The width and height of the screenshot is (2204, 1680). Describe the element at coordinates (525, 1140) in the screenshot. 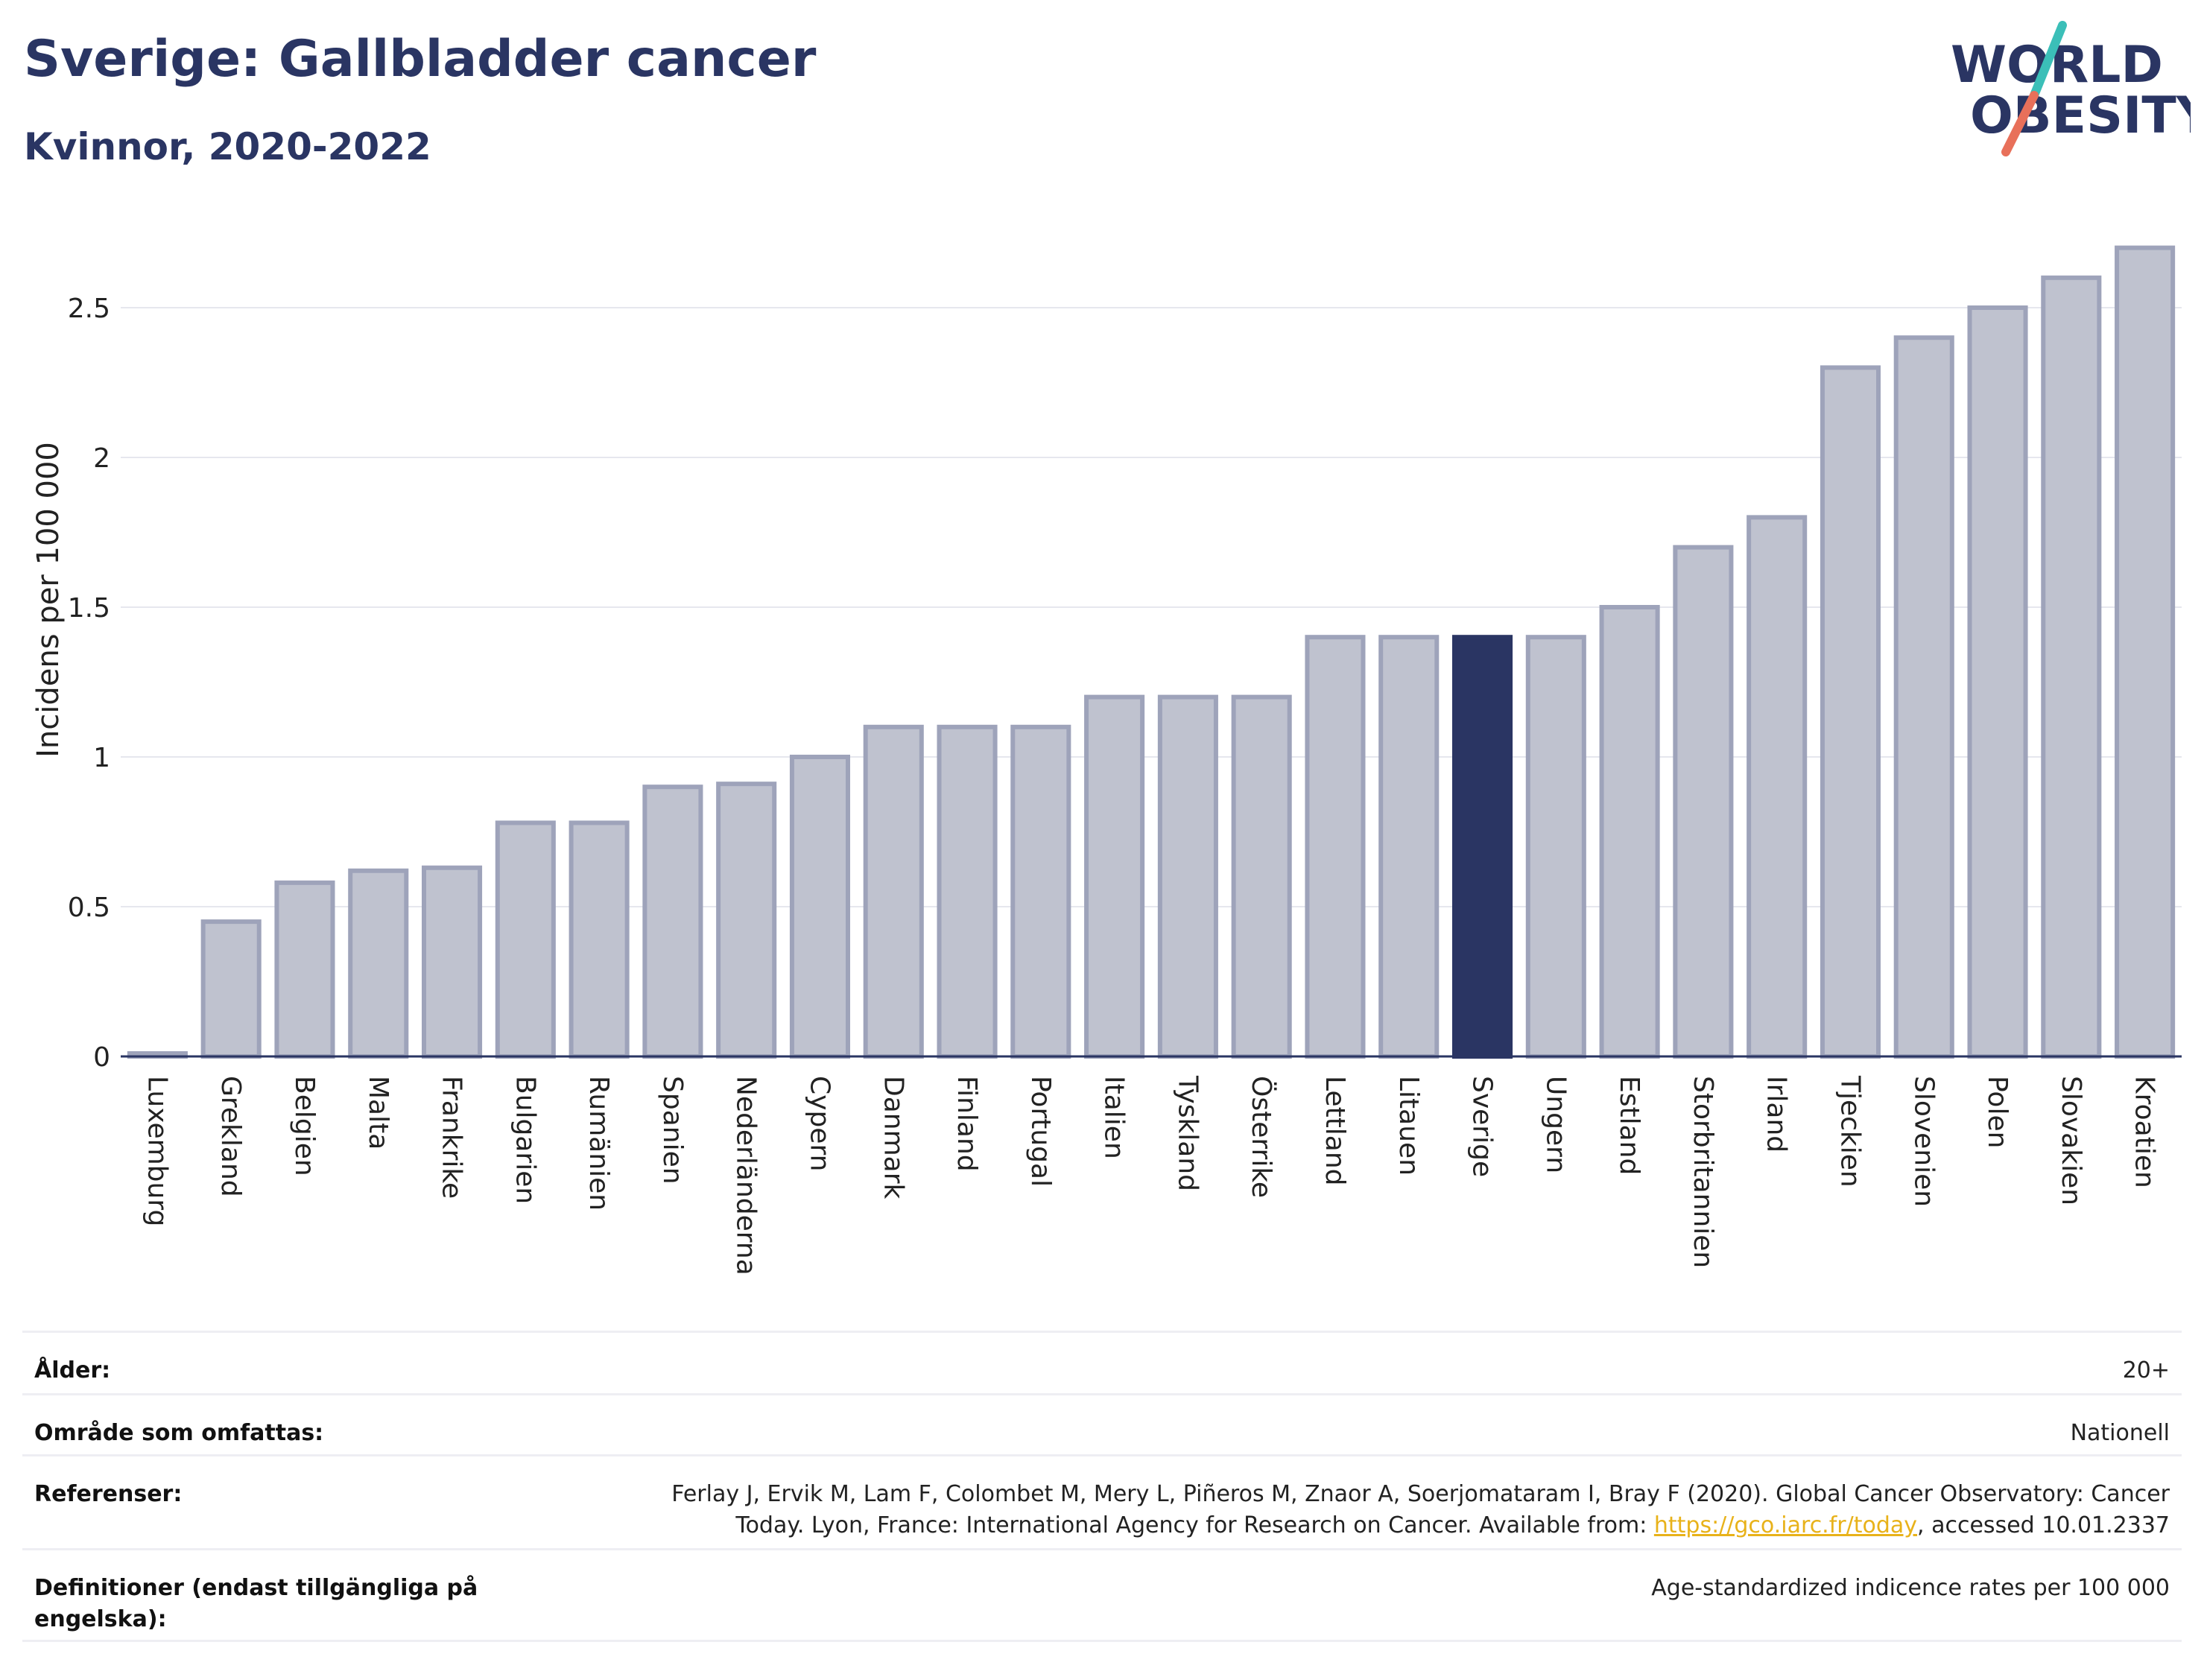

I see `x-tick-label: Bulgarien` at that location.